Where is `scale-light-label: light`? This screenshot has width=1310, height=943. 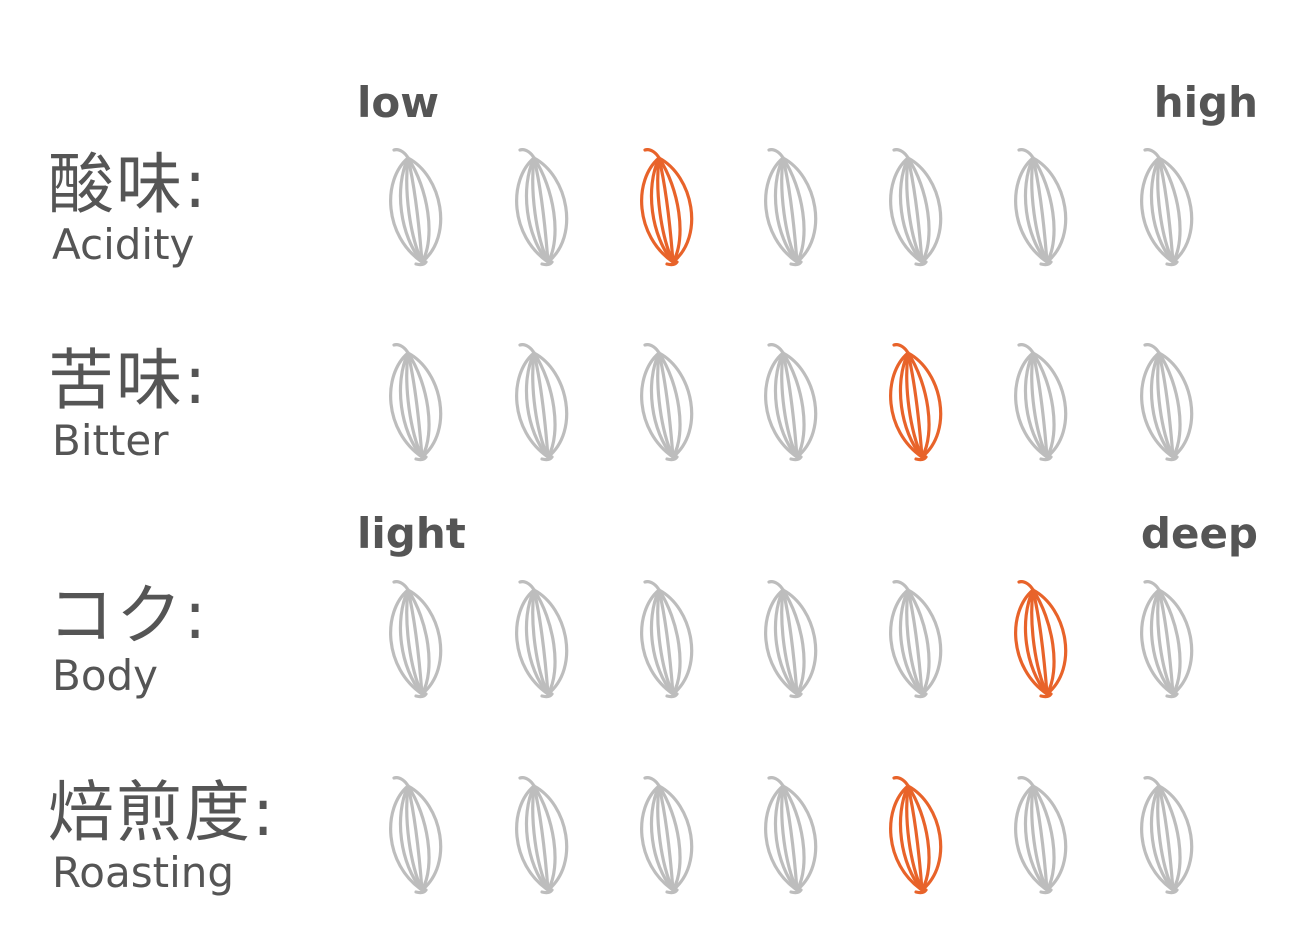
scale-light-label: light is located at coordinates (411, 533).